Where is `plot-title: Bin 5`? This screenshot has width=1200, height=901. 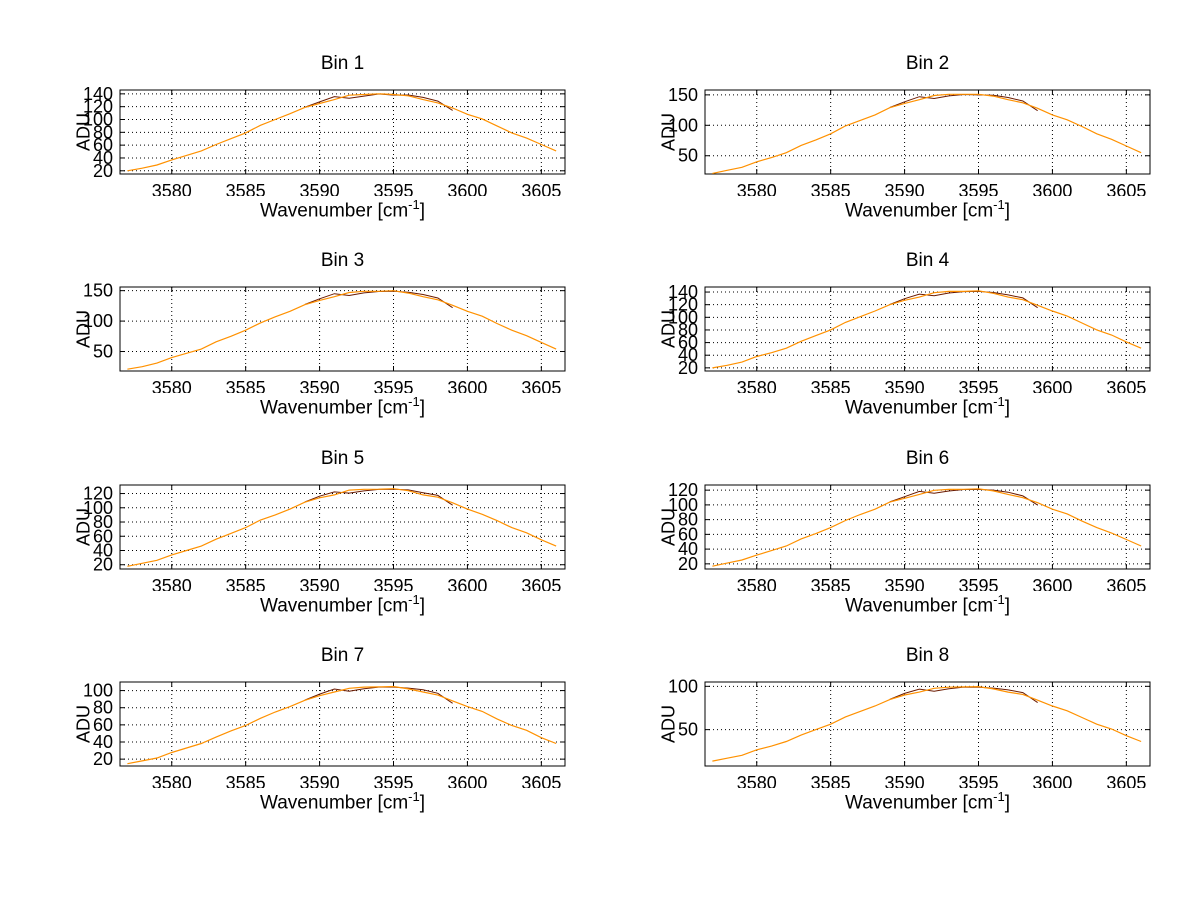
plot-title: Bin 5 is located at coordinates (342, 458).